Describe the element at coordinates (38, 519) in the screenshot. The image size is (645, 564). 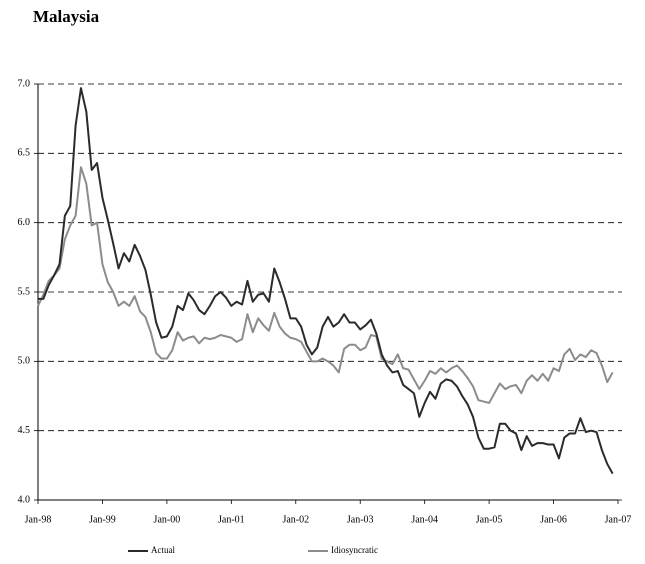
I see `x-tick-label: Jan-98` at that location.